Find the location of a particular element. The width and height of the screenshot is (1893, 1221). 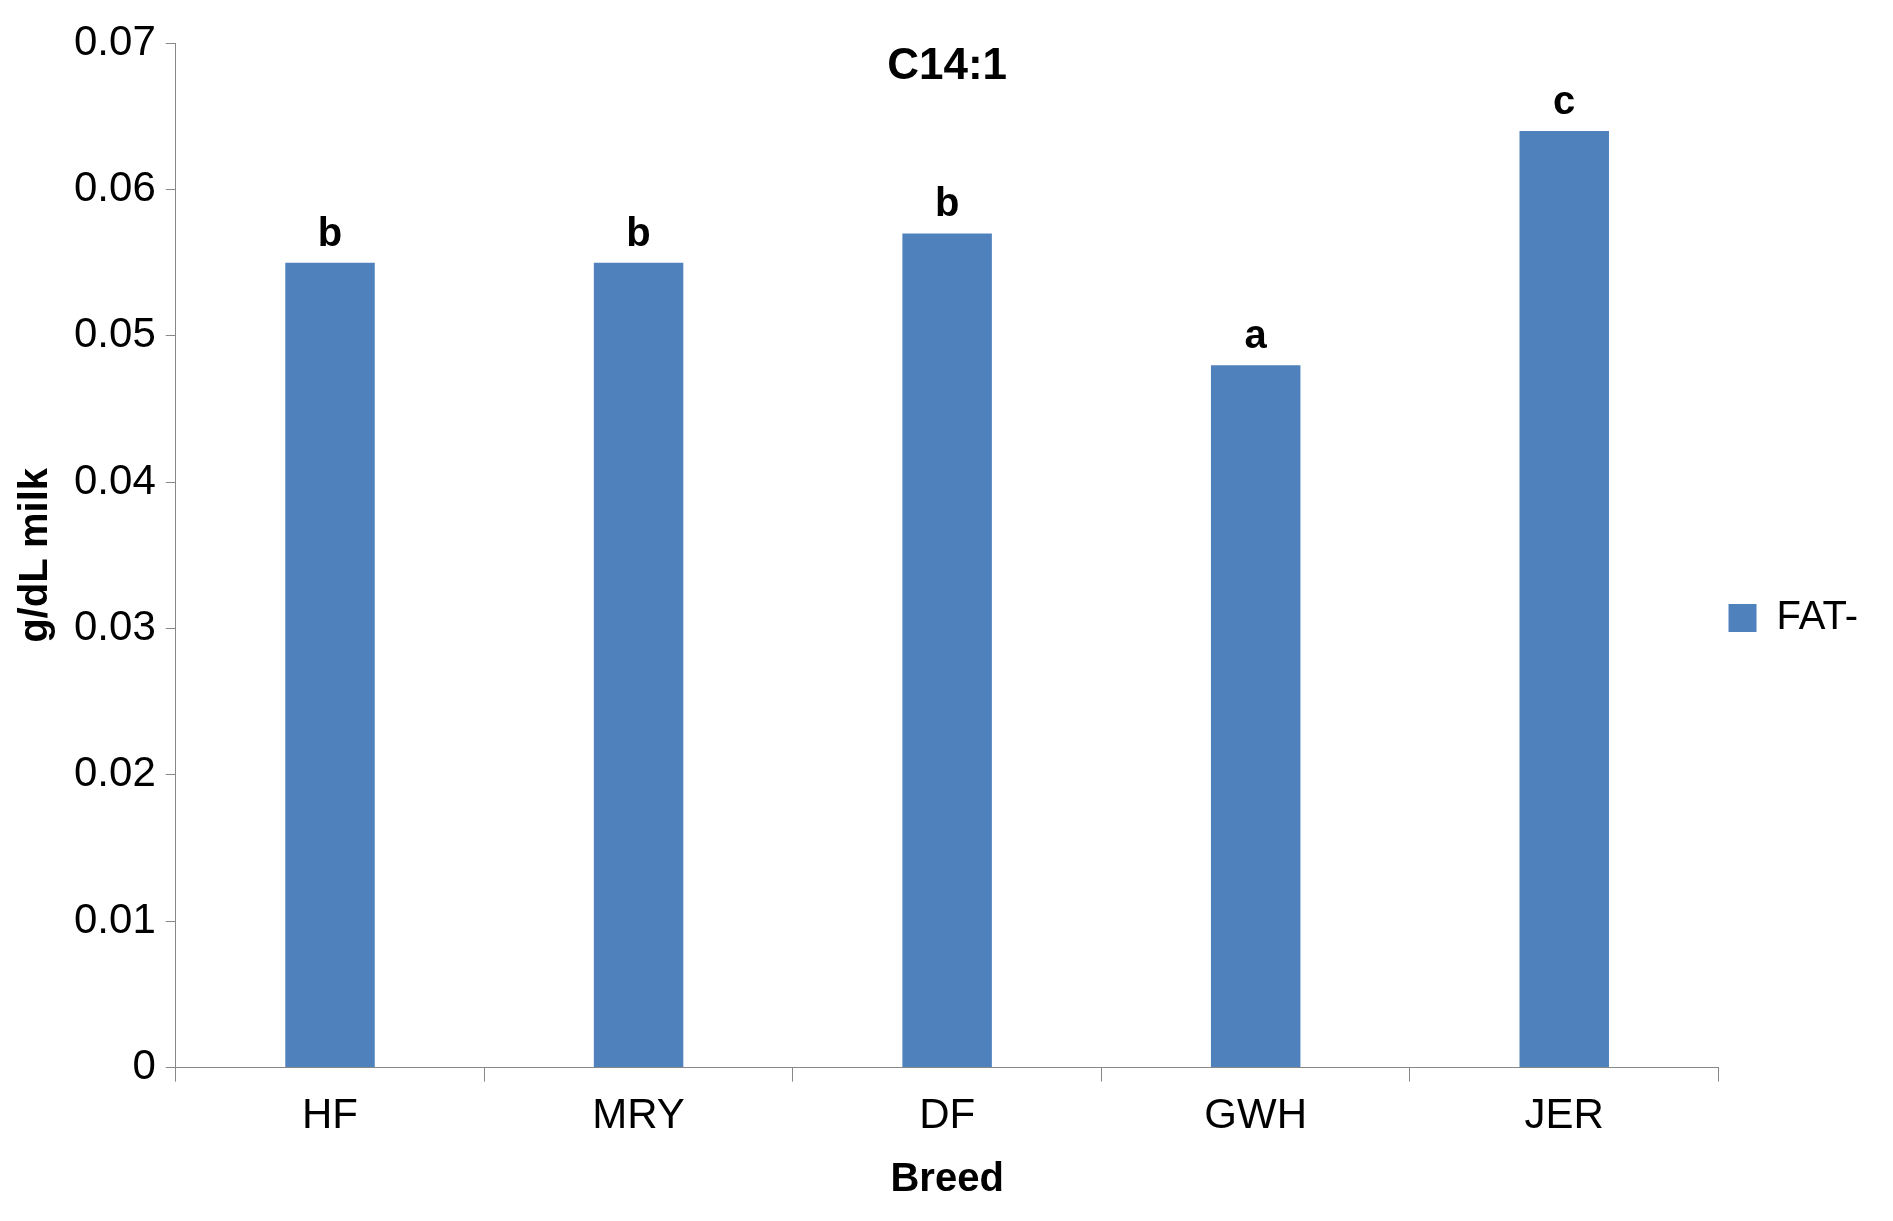

x-tick-label: MRY is located at coordinates (638, 1114).